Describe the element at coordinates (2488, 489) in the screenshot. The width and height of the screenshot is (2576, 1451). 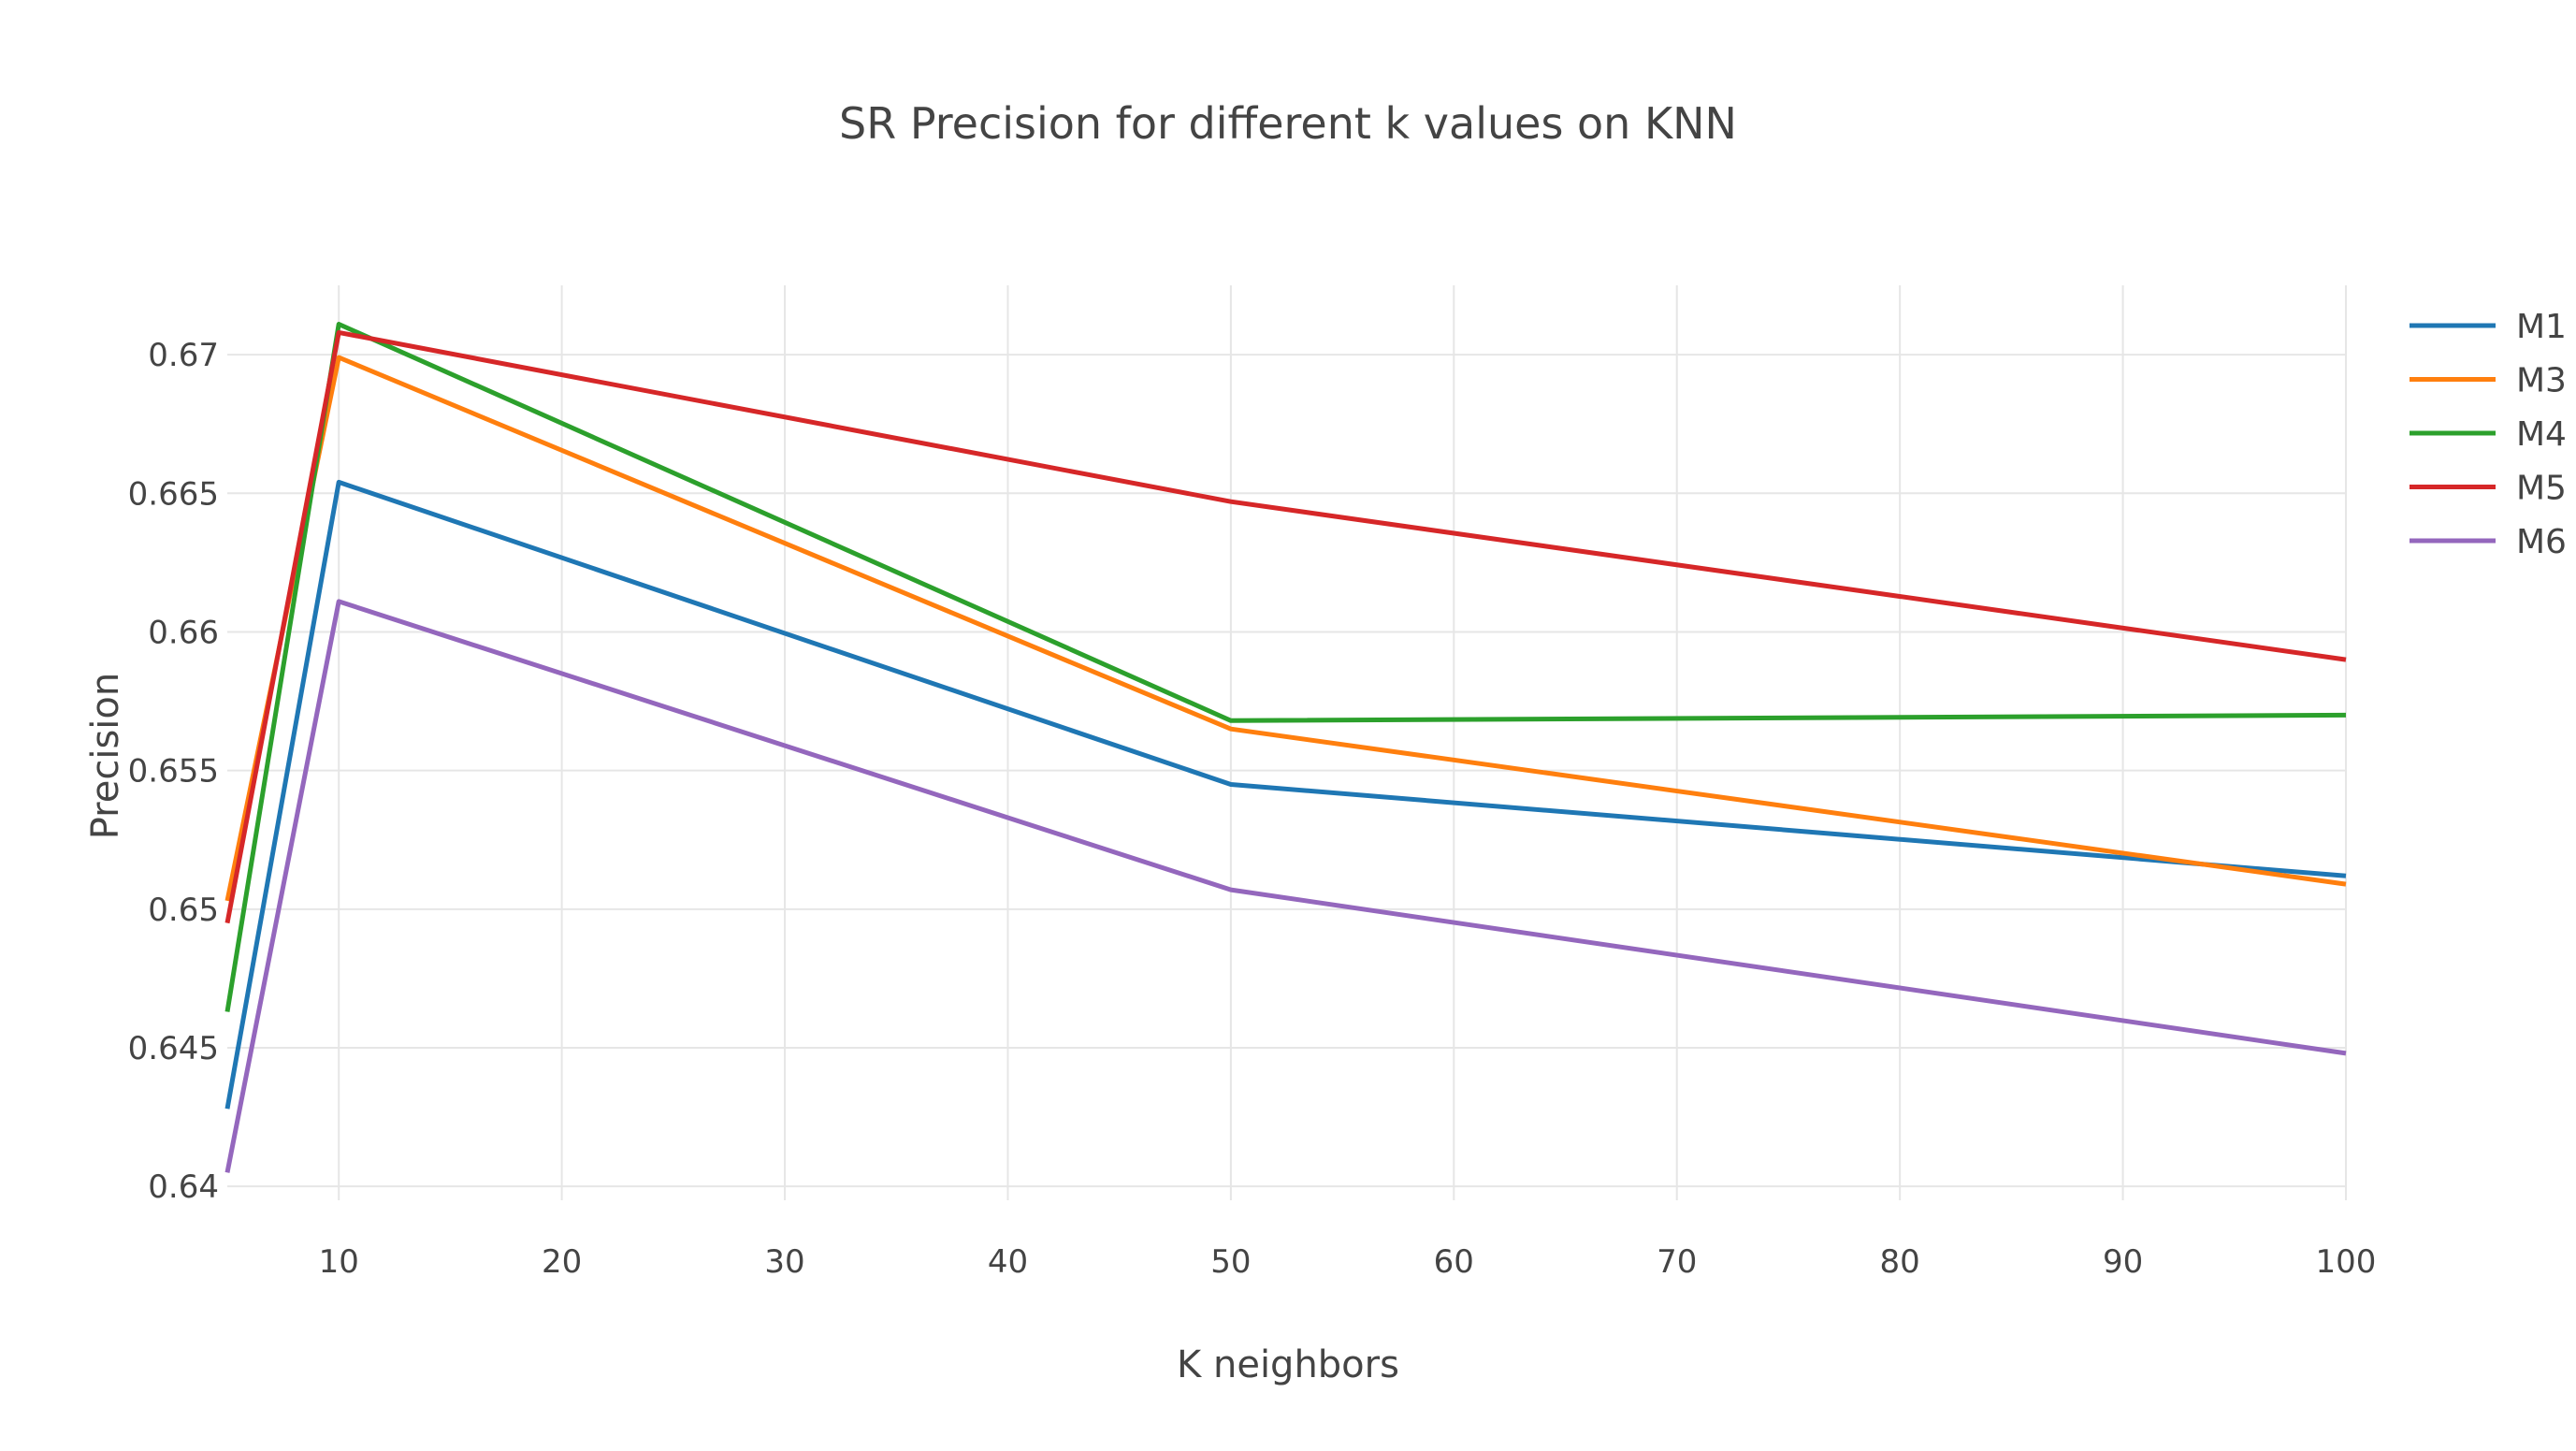
I see `legend-item-m5: M5` at that location.